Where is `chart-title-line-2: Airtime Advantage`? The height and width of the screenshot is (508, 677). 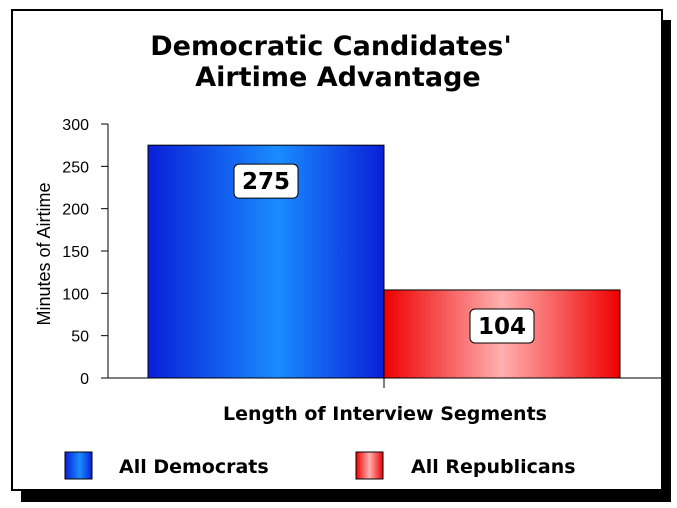 chart-title-line-2: Airtime Advantage is located at coordinates (338, 77).